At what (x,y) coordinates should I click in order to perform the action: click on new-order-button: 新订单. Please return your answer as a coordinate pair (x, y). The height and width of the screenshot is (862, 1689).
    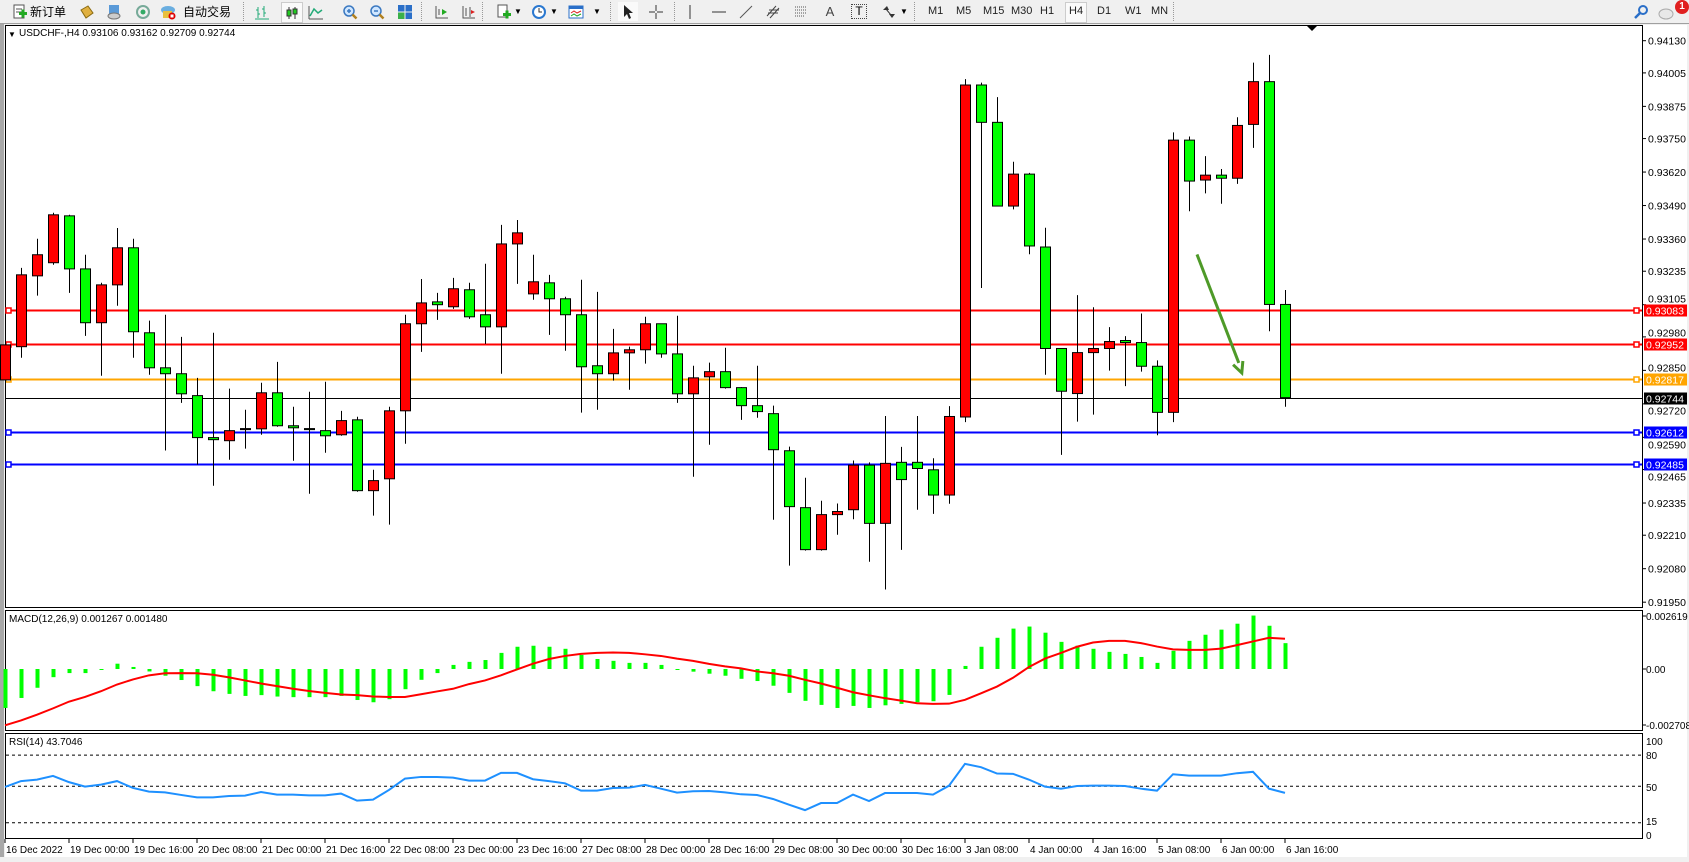
    Looking at the image, I should click on (48, 12).